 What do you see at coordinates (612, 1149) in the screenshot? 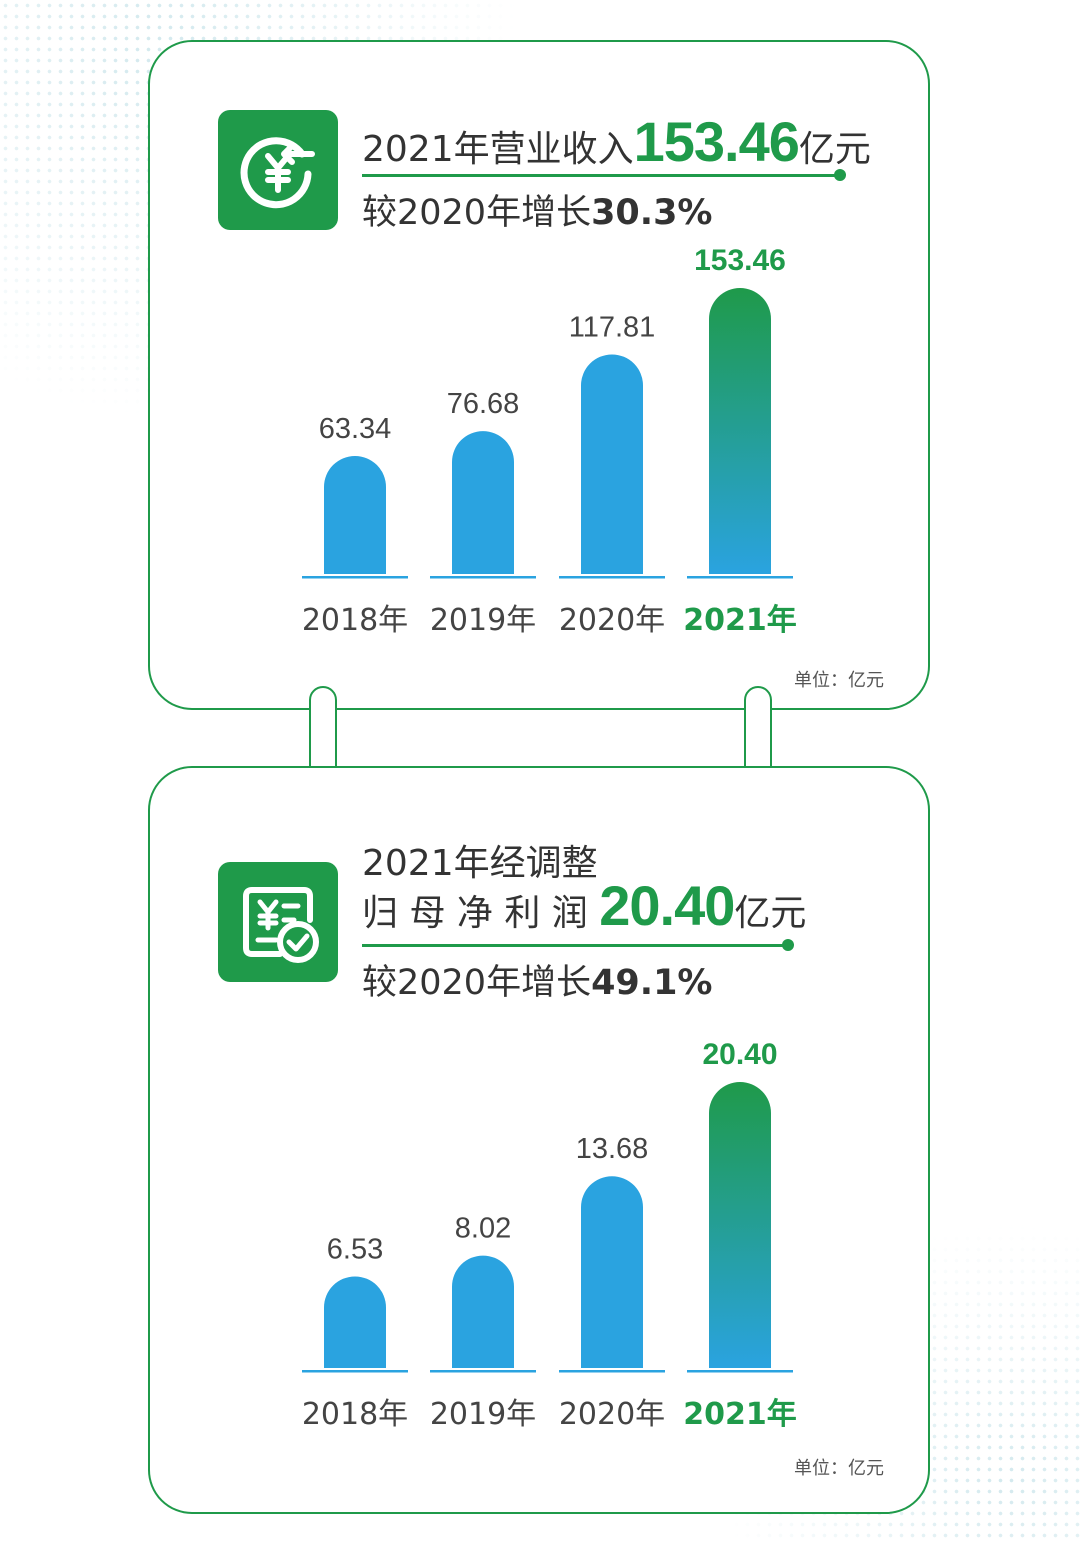
I see `bar-value-label: 13.68` at bounding box center [612, 1149].